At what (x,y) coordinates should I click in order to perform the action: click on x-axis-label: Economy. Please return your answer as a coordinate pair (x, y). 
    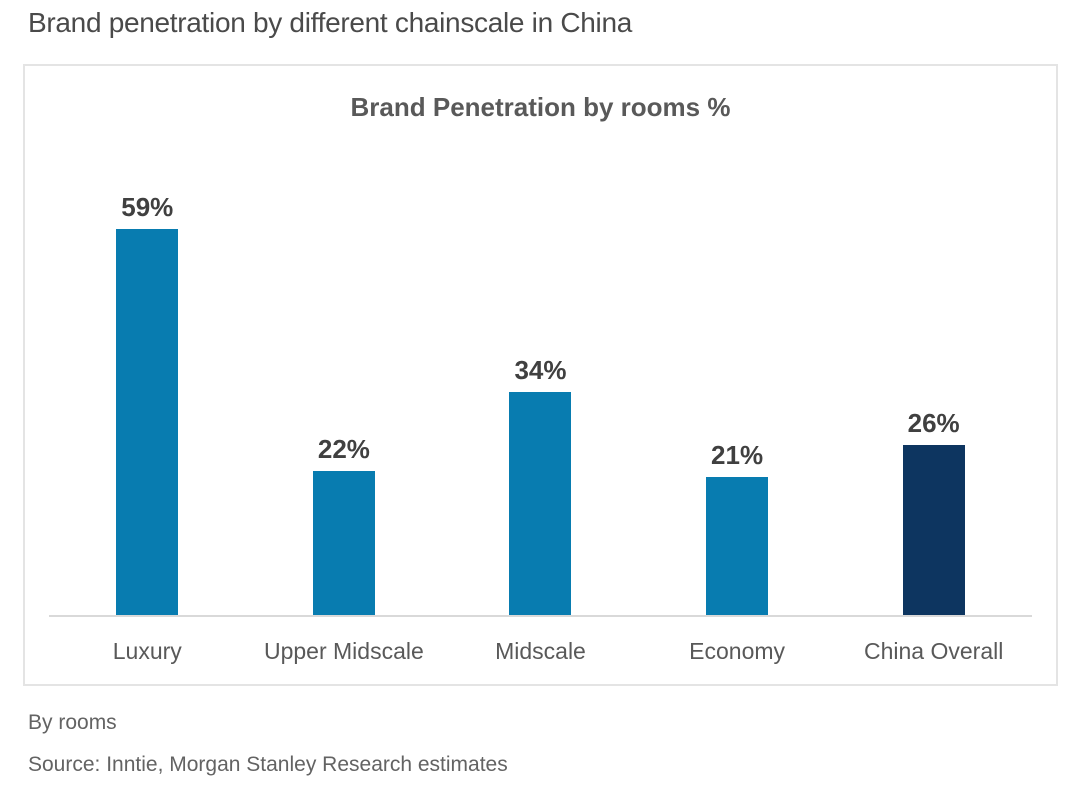
    Looking at the image, I should click on (737, 651).